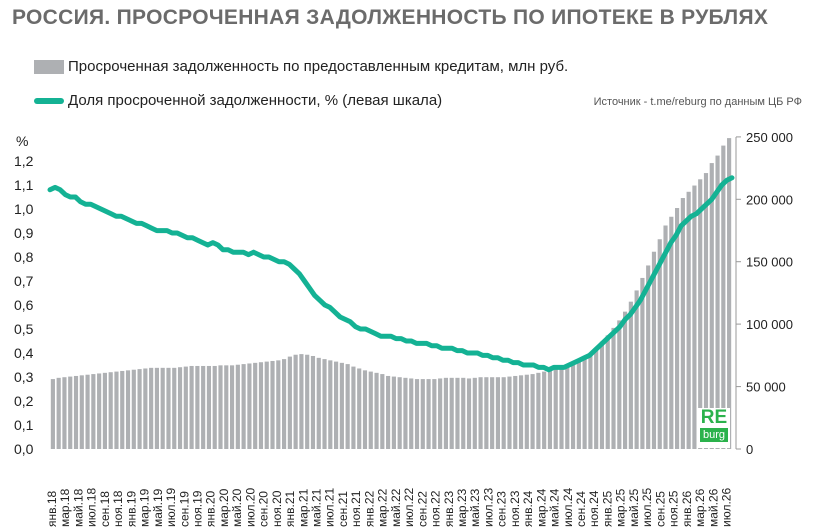  Describe the element at coordinates (660, 509) in the screenshot. I see `x-tick-label: сен.25` at that location.